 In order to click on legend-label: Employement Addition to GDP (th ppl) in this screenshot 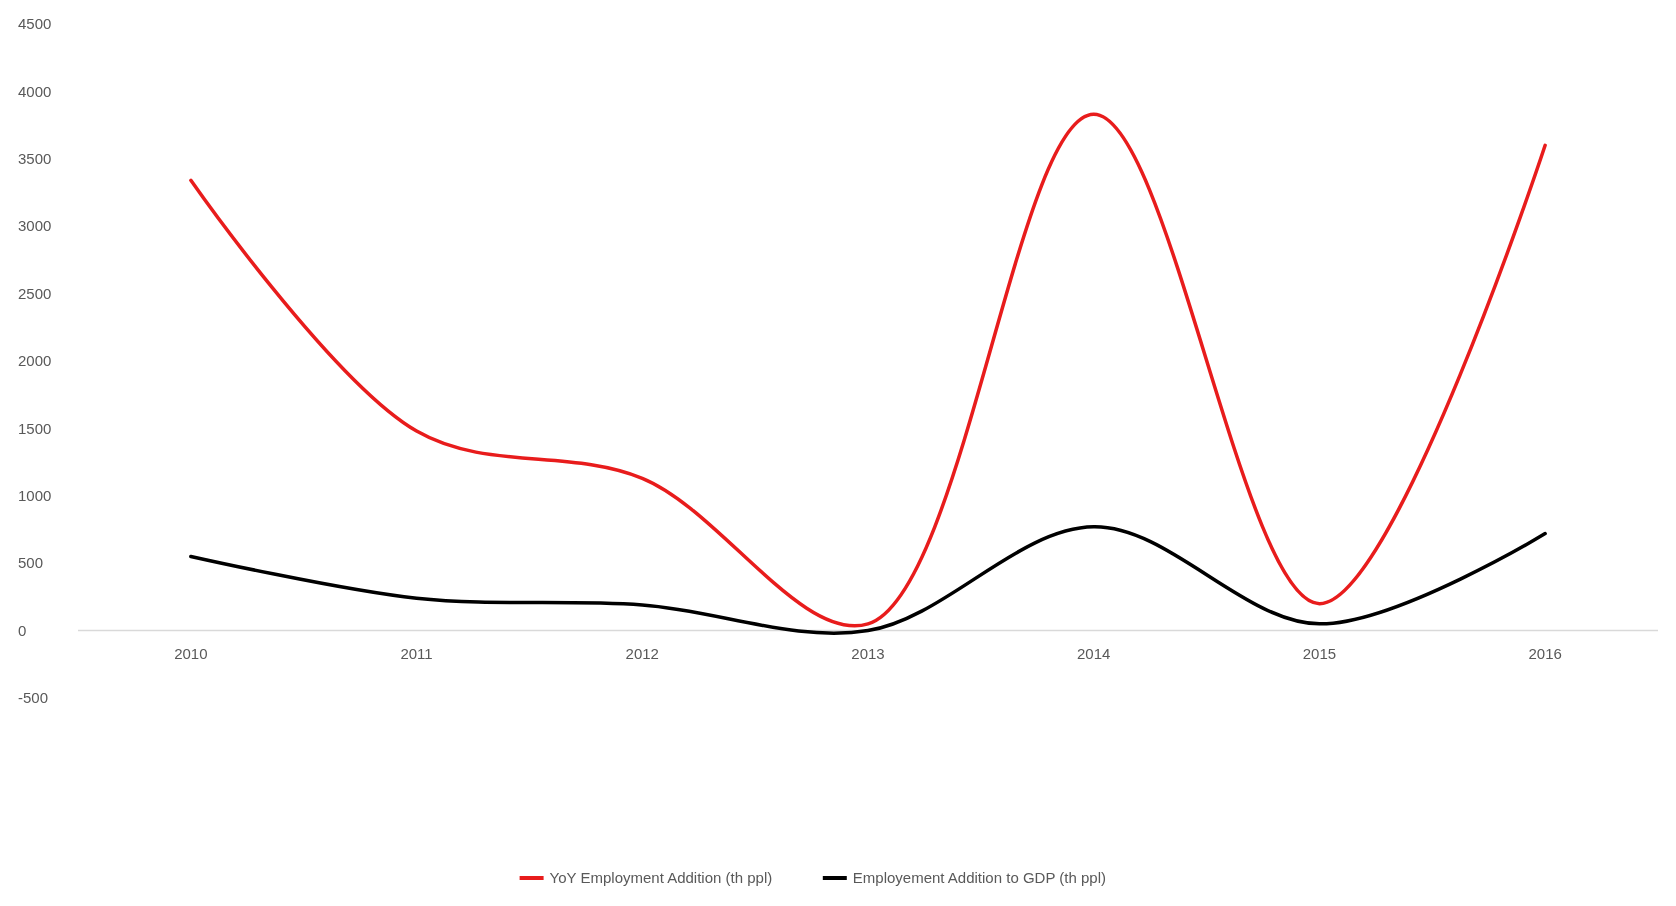, I will do `click(979, 878)`.